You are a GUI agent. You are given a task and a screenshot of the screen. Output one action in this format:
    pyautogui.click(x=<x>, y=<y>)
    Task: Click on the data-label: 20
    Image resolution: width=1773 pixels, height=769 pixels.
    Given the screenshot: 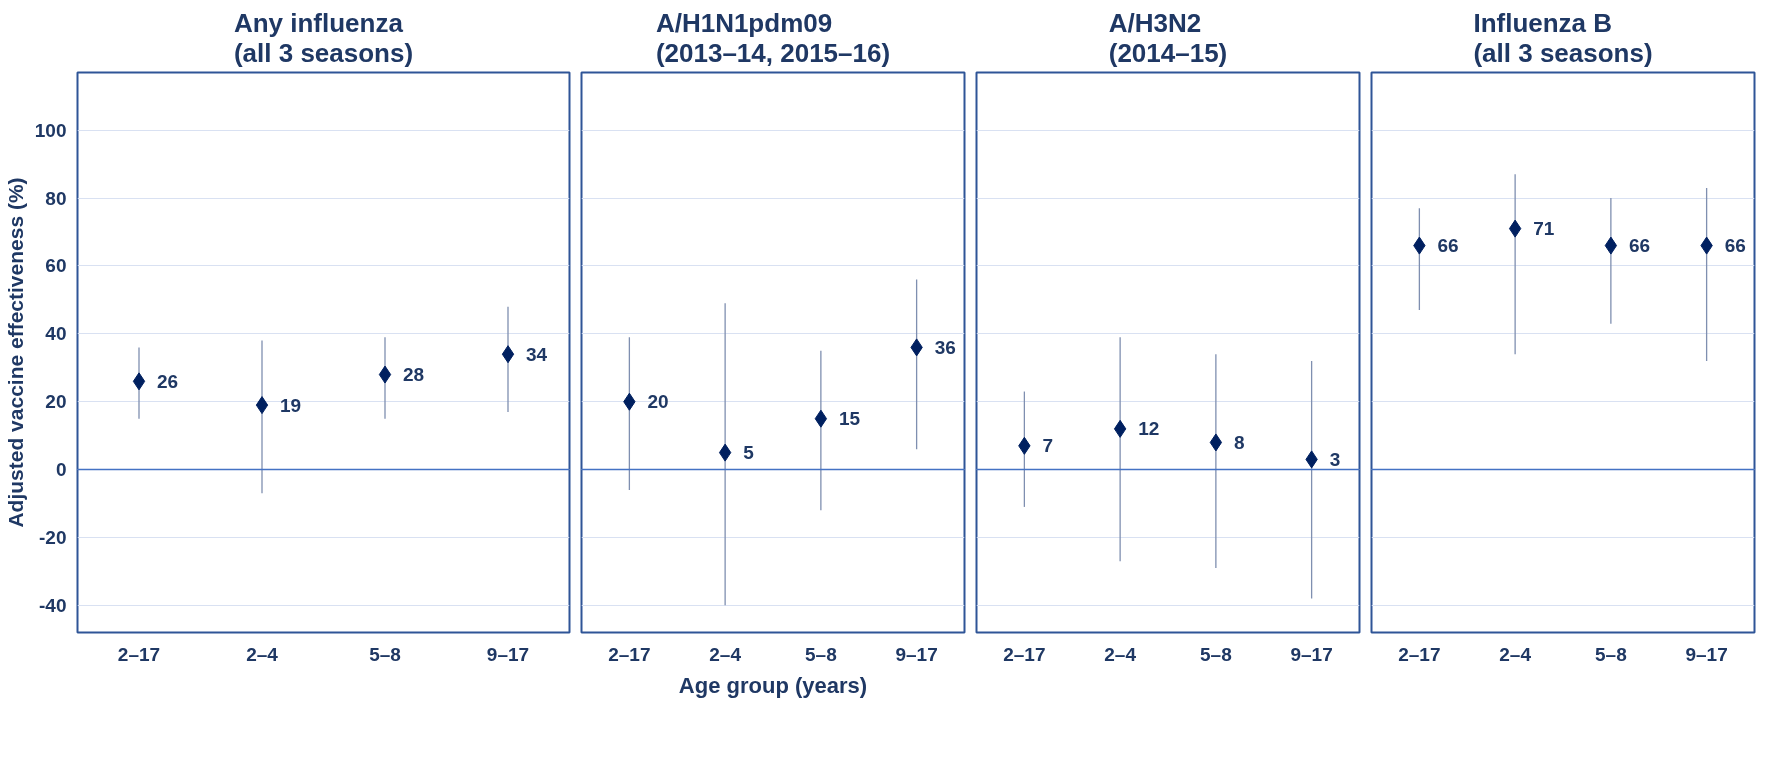 What is the action you would take?
    pyautogui.click(x=658, y=402)
    